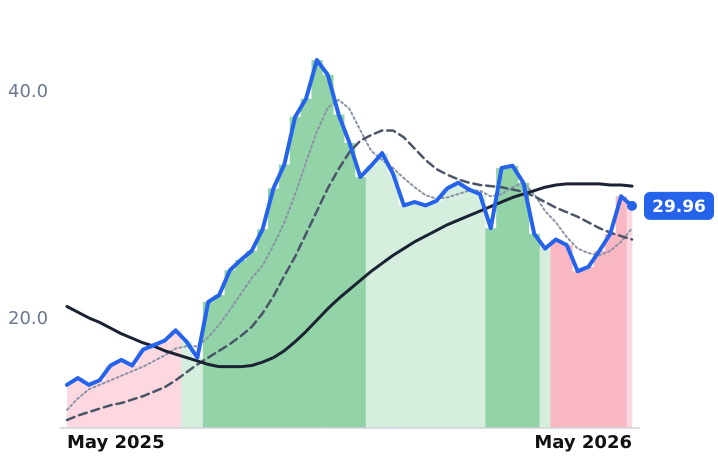  I want to click on last-value-label: 29.96, so click(679, 207).